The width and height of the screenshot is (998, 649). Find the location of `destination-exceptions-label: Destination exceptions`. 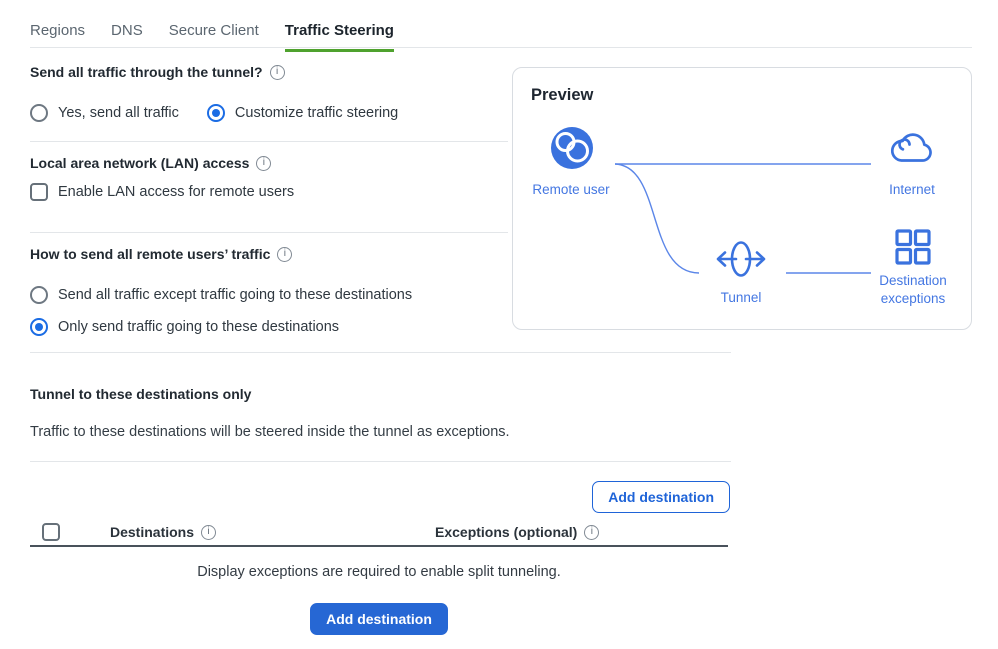

destination-exceptions-label: Destination exceptions is located at coordinates (913, 290).